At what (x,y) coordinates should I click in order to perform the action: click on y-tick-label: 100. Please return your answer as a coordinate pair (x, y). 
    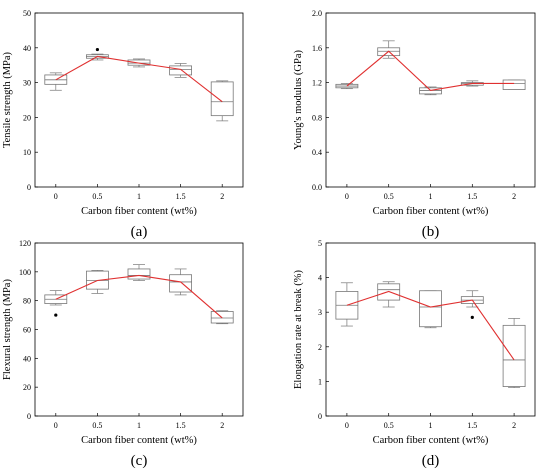
    Looking at the image, I should click on (25, 272).